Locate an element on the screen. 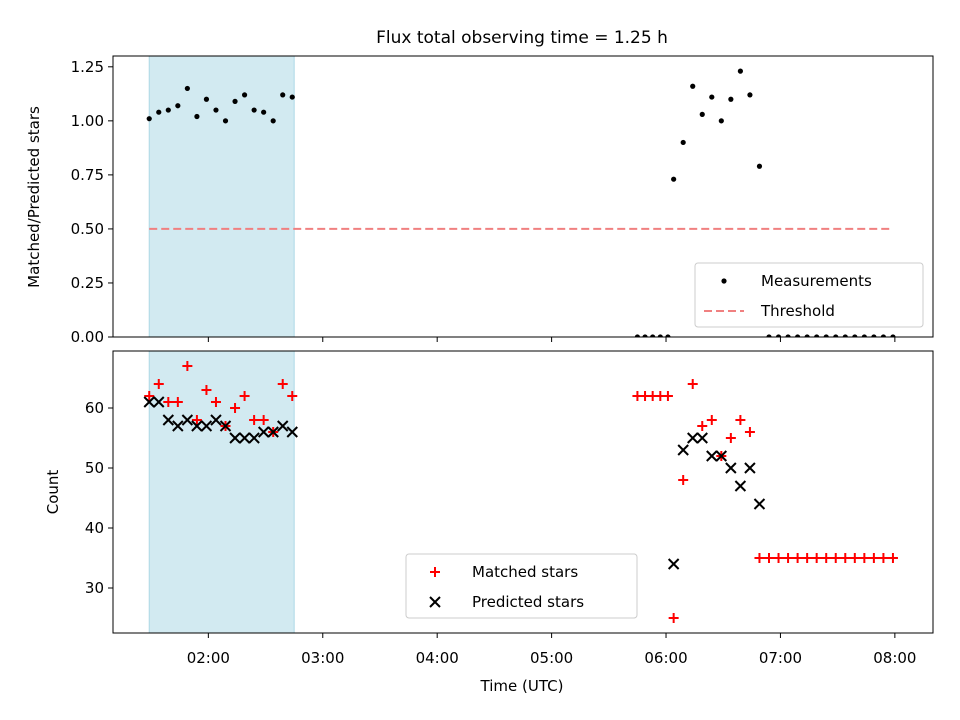  top-y-axis: 0.00 0.25 0.50 0.75 1.00 1.25 is located at coordinates (92, 202).